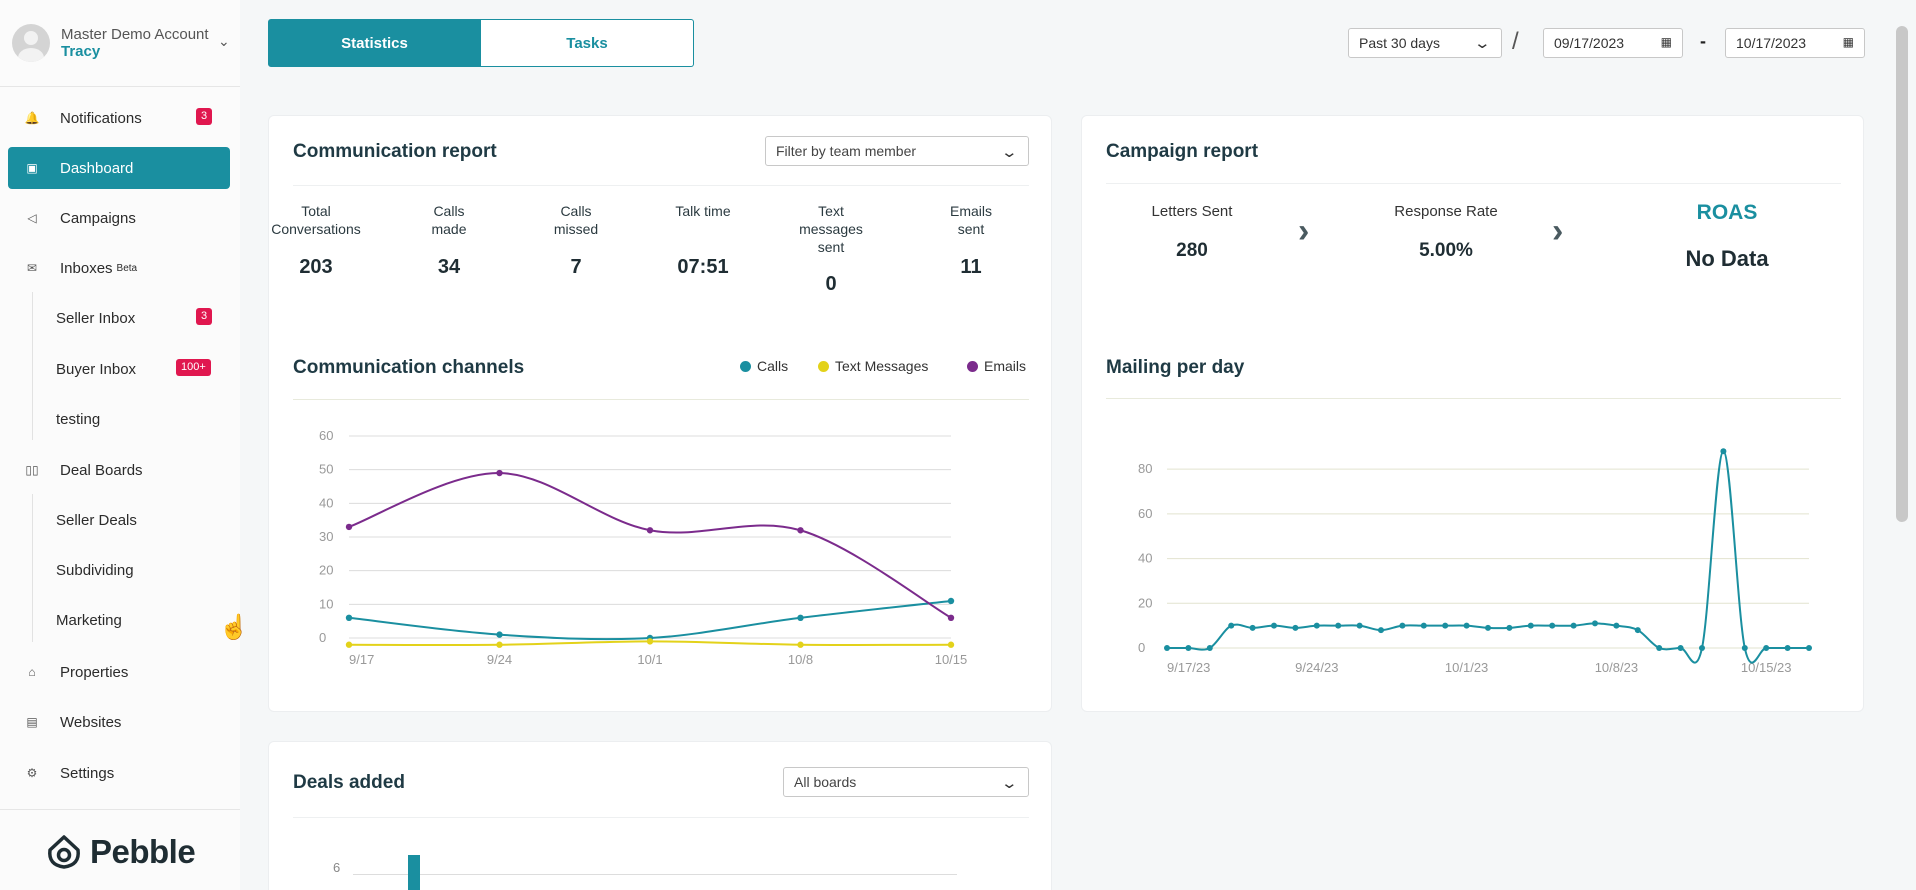  Describe the element at coordinates (800, 659) in the screenshot. I see `x-tick-label: 10/8` at that location.